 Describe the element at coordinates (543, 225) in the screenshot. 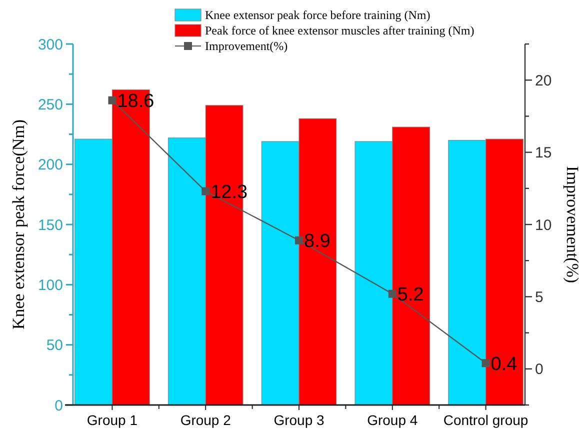

I see `y2-tick-label: 10` at that location.